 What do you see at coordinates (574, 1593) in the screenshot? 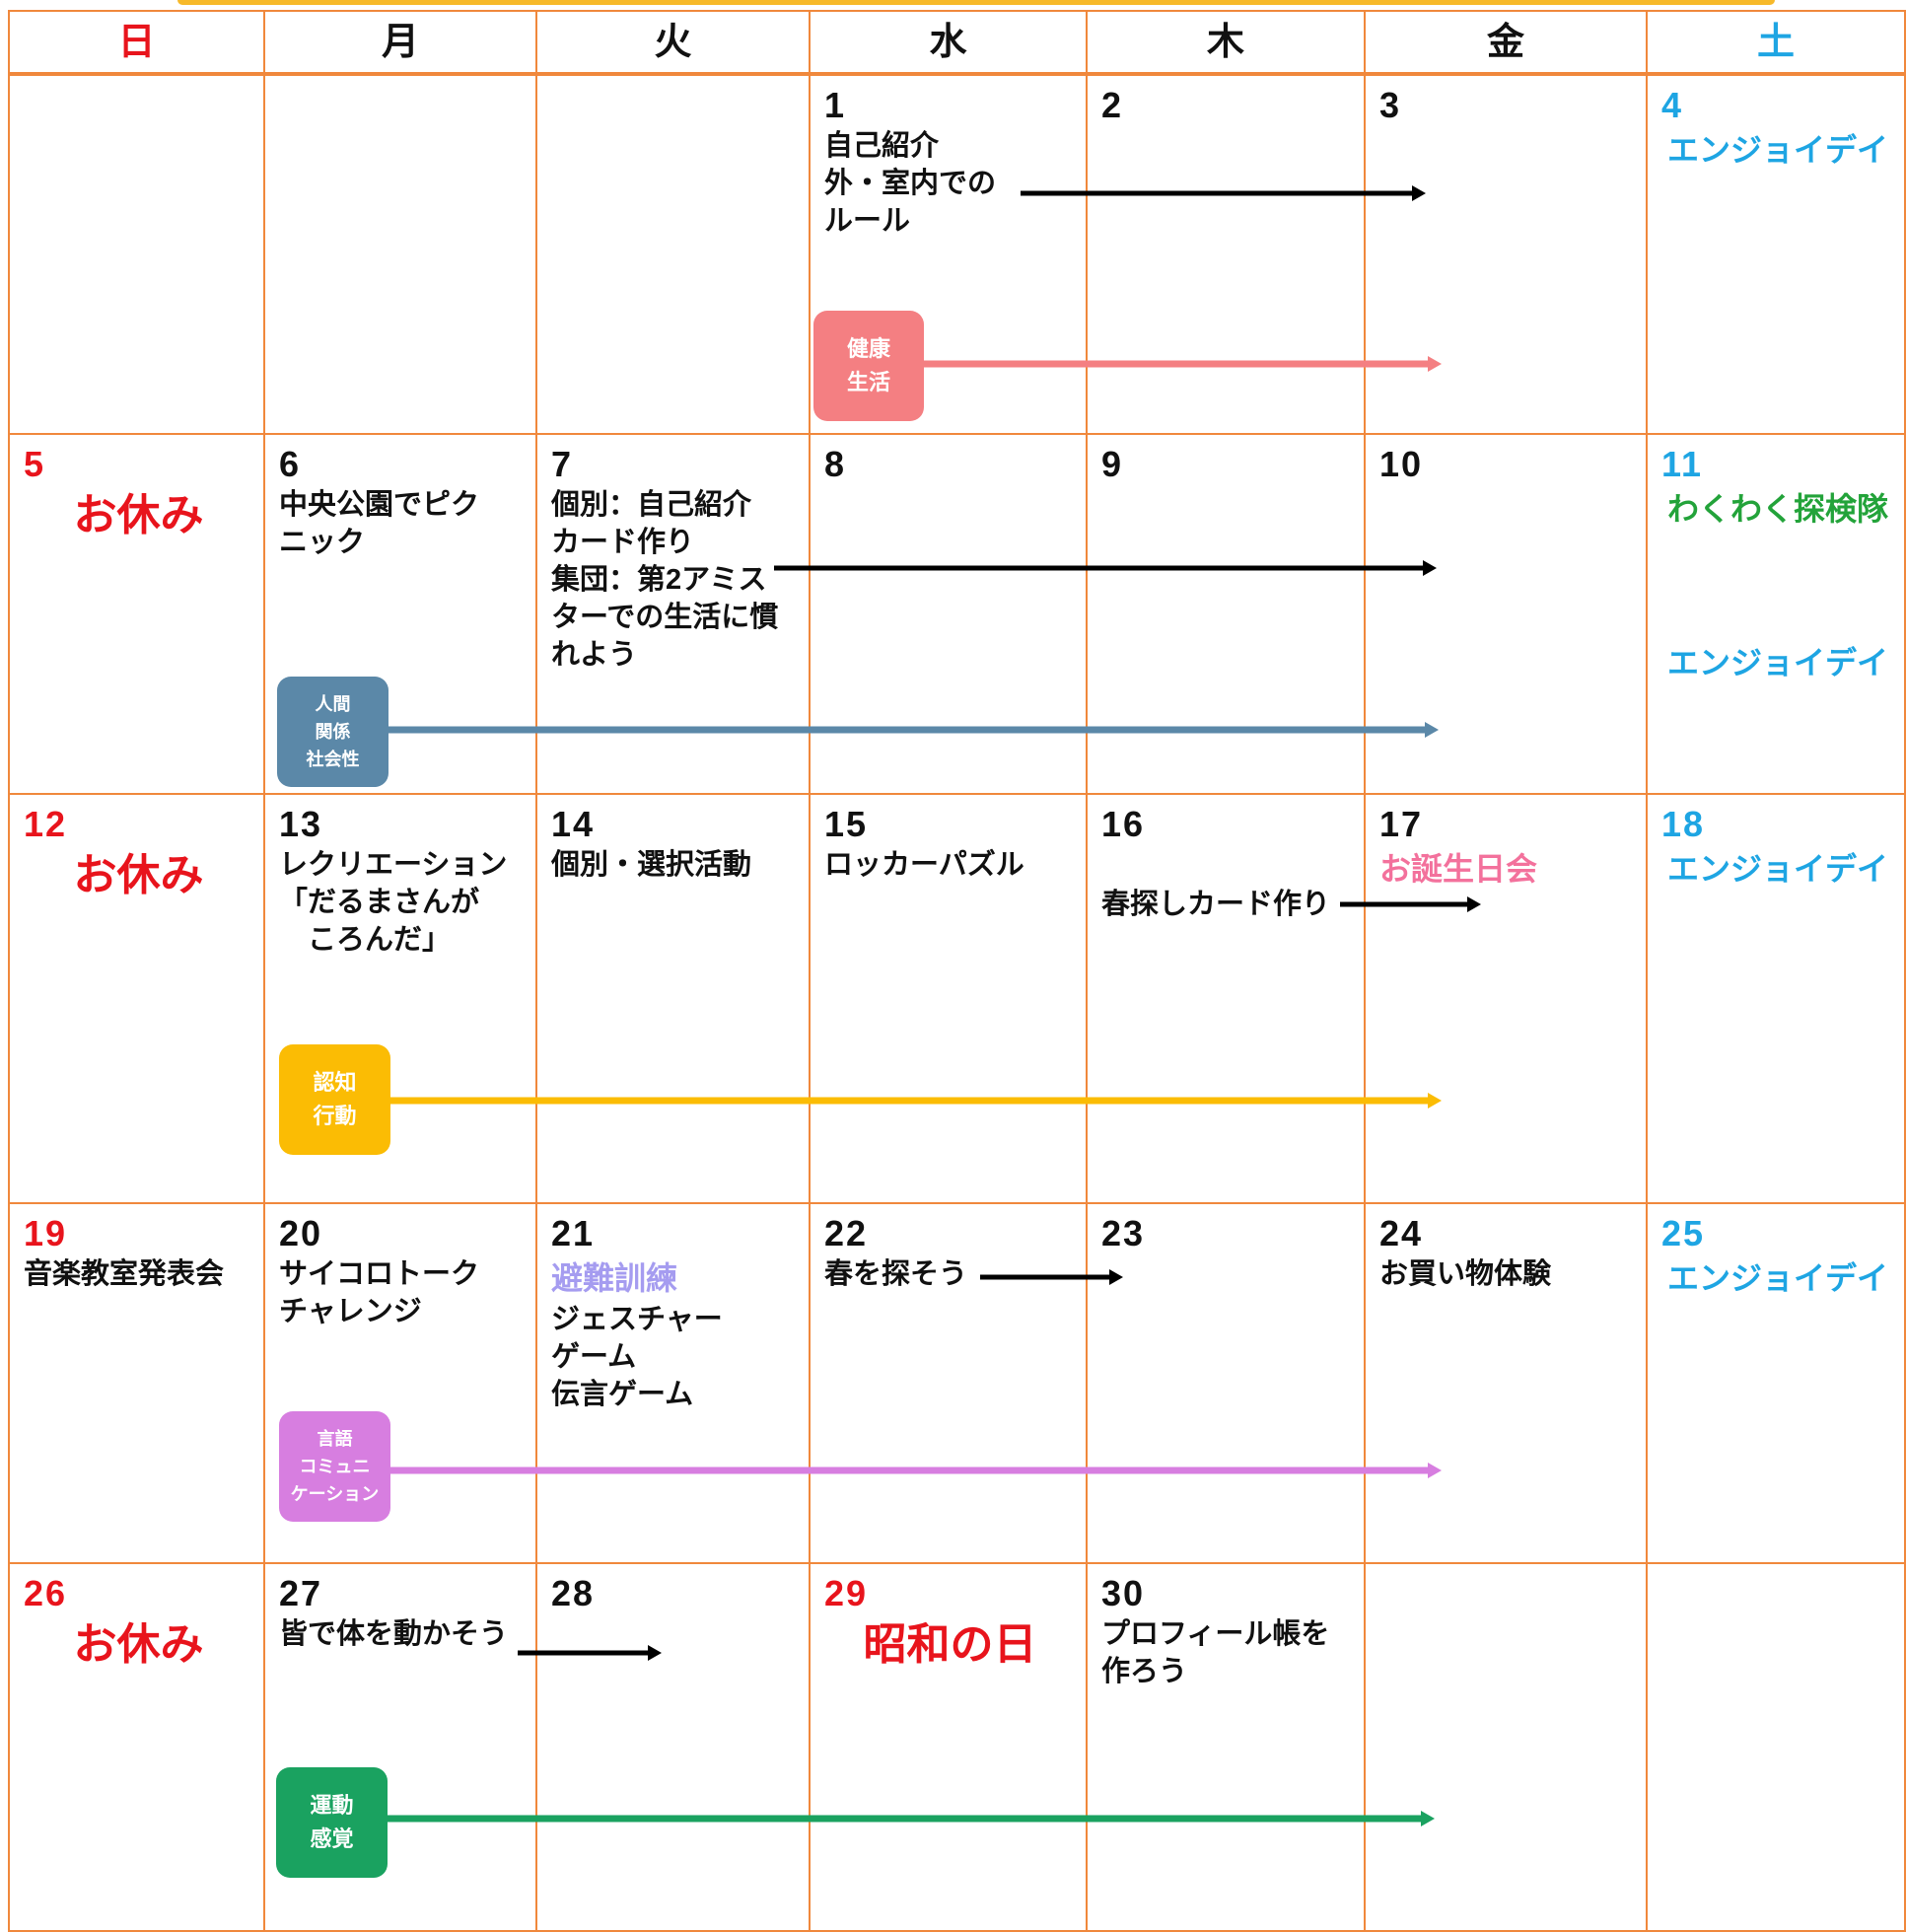
I see `day-number: 28` at bounding box center [574, 1593].